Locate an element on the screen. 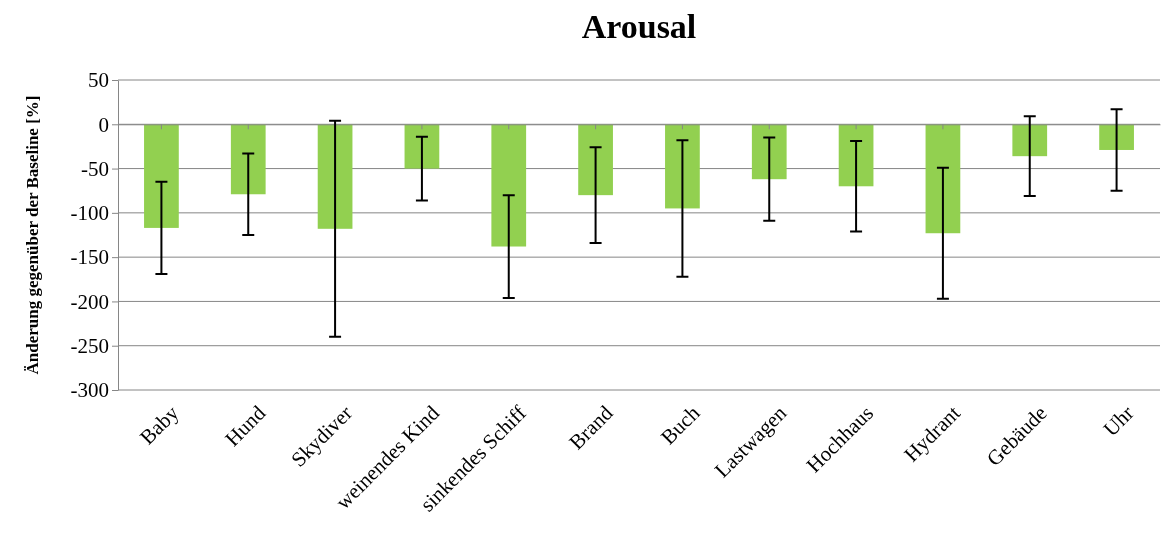  chart-title: Arousal is located at coordinates (639, 26).